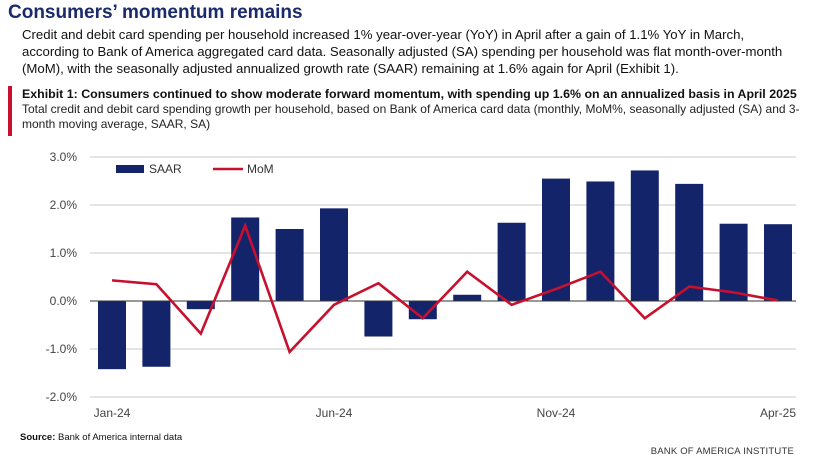 The width and height of the screenshot is (814, 463). What do you see at coordinates (155, 12) in the screenshot?
I see `page-title: Consumers’ momentum remains` at bounding box center [155, 12].